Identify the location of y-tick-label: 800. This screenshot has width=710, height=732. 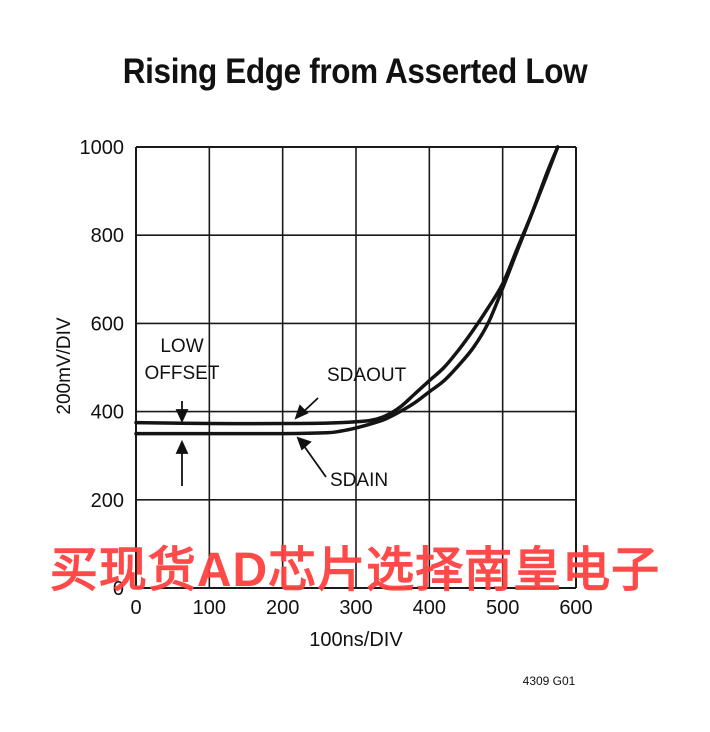
(107, 236).